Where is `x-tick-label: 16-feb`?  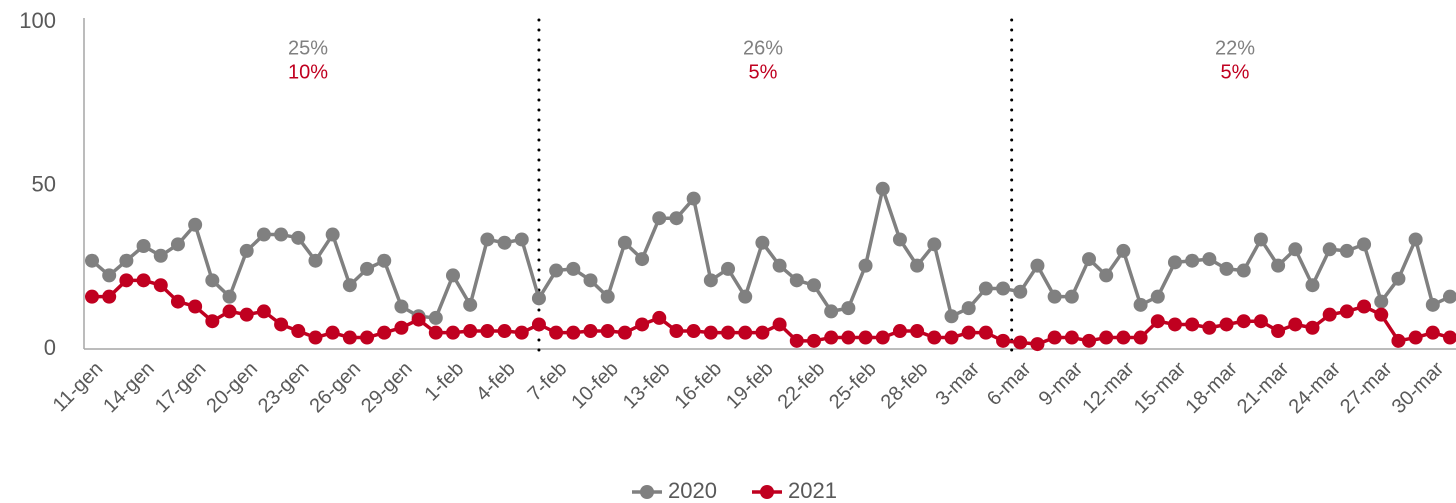
x-tick-label: 16-feb is located at coordinates (698, 386).